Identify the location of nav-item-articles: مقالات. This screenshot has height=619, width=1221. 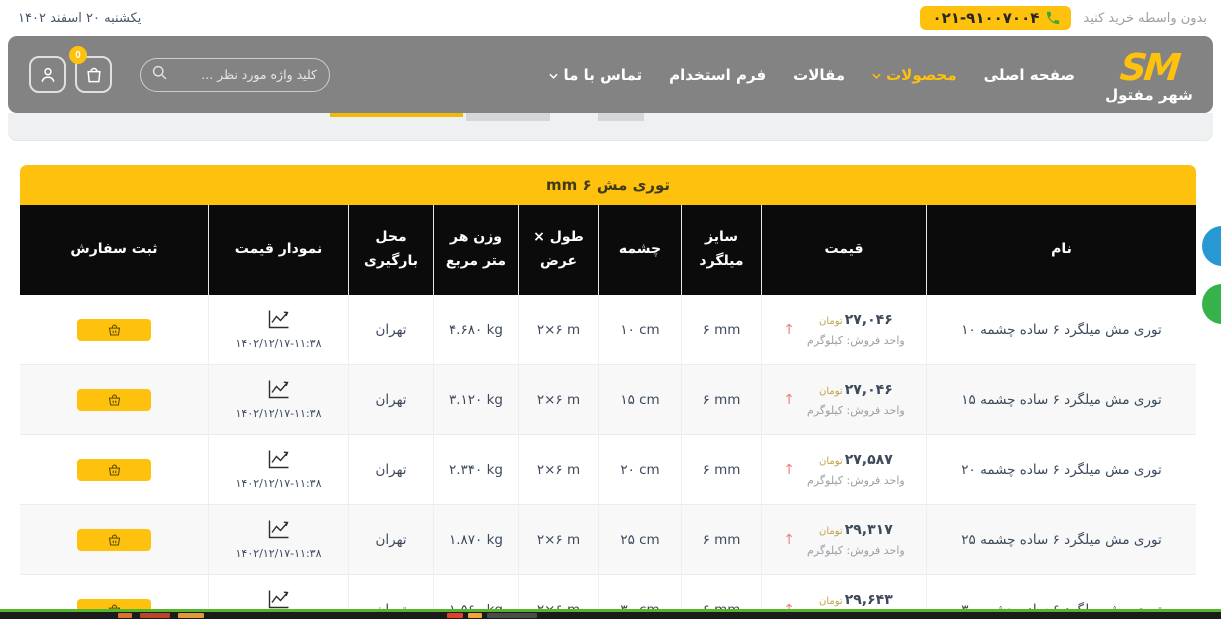
(819, 74).